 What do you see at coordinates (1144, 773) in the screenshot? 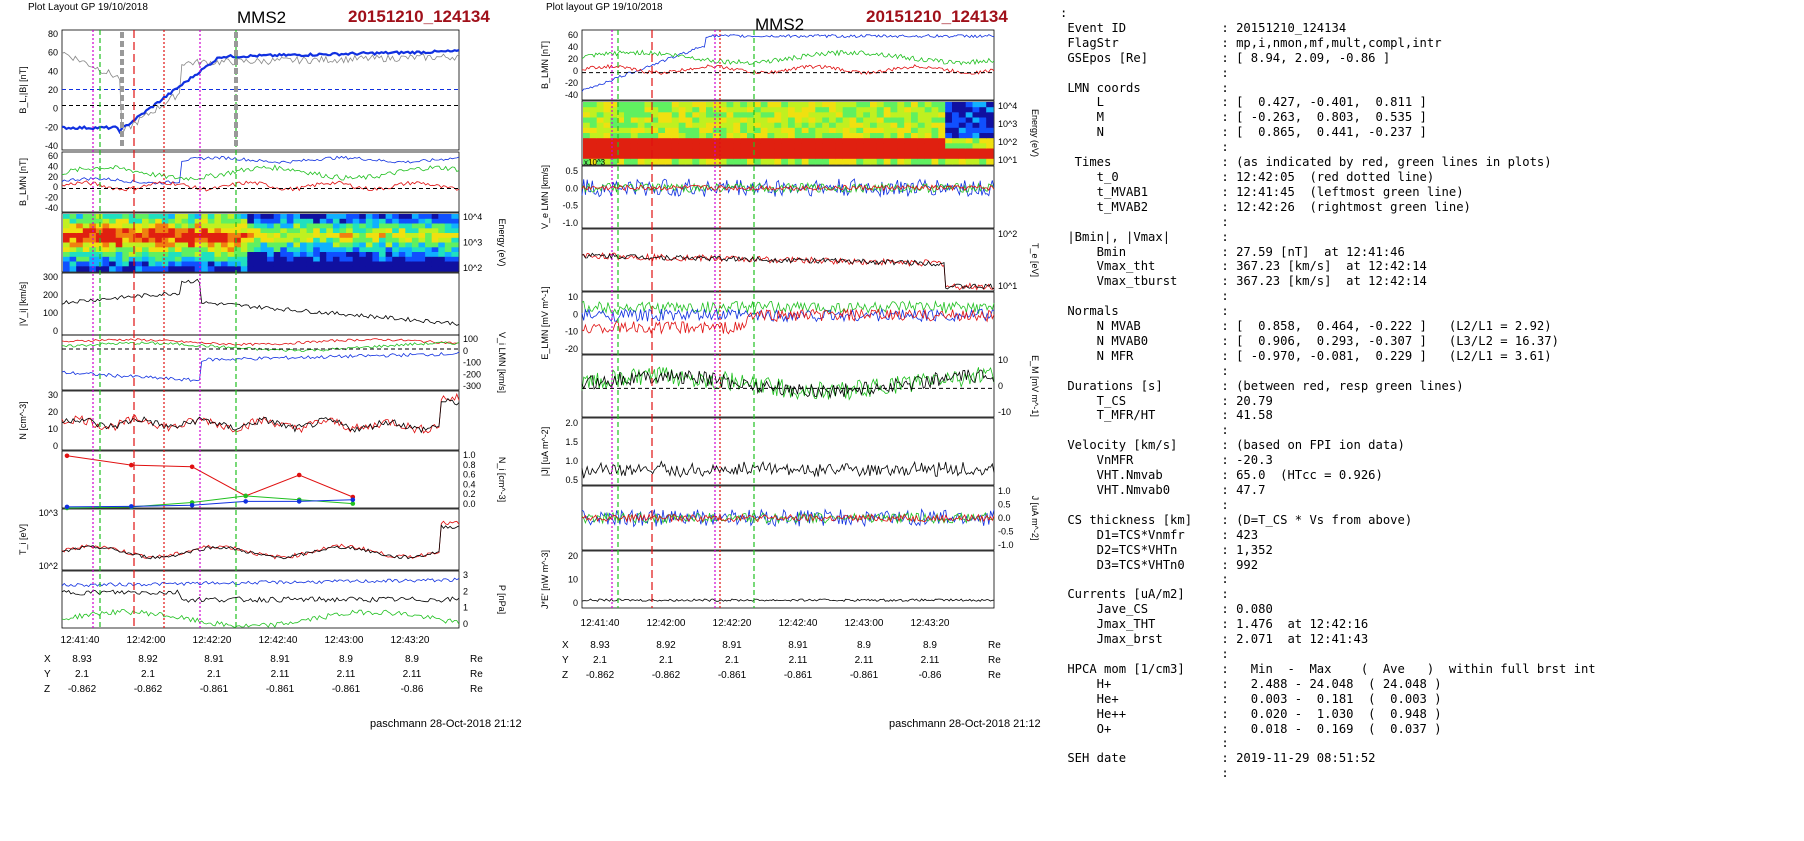
I see `info-line: :` at bounding box center [1144, 773].